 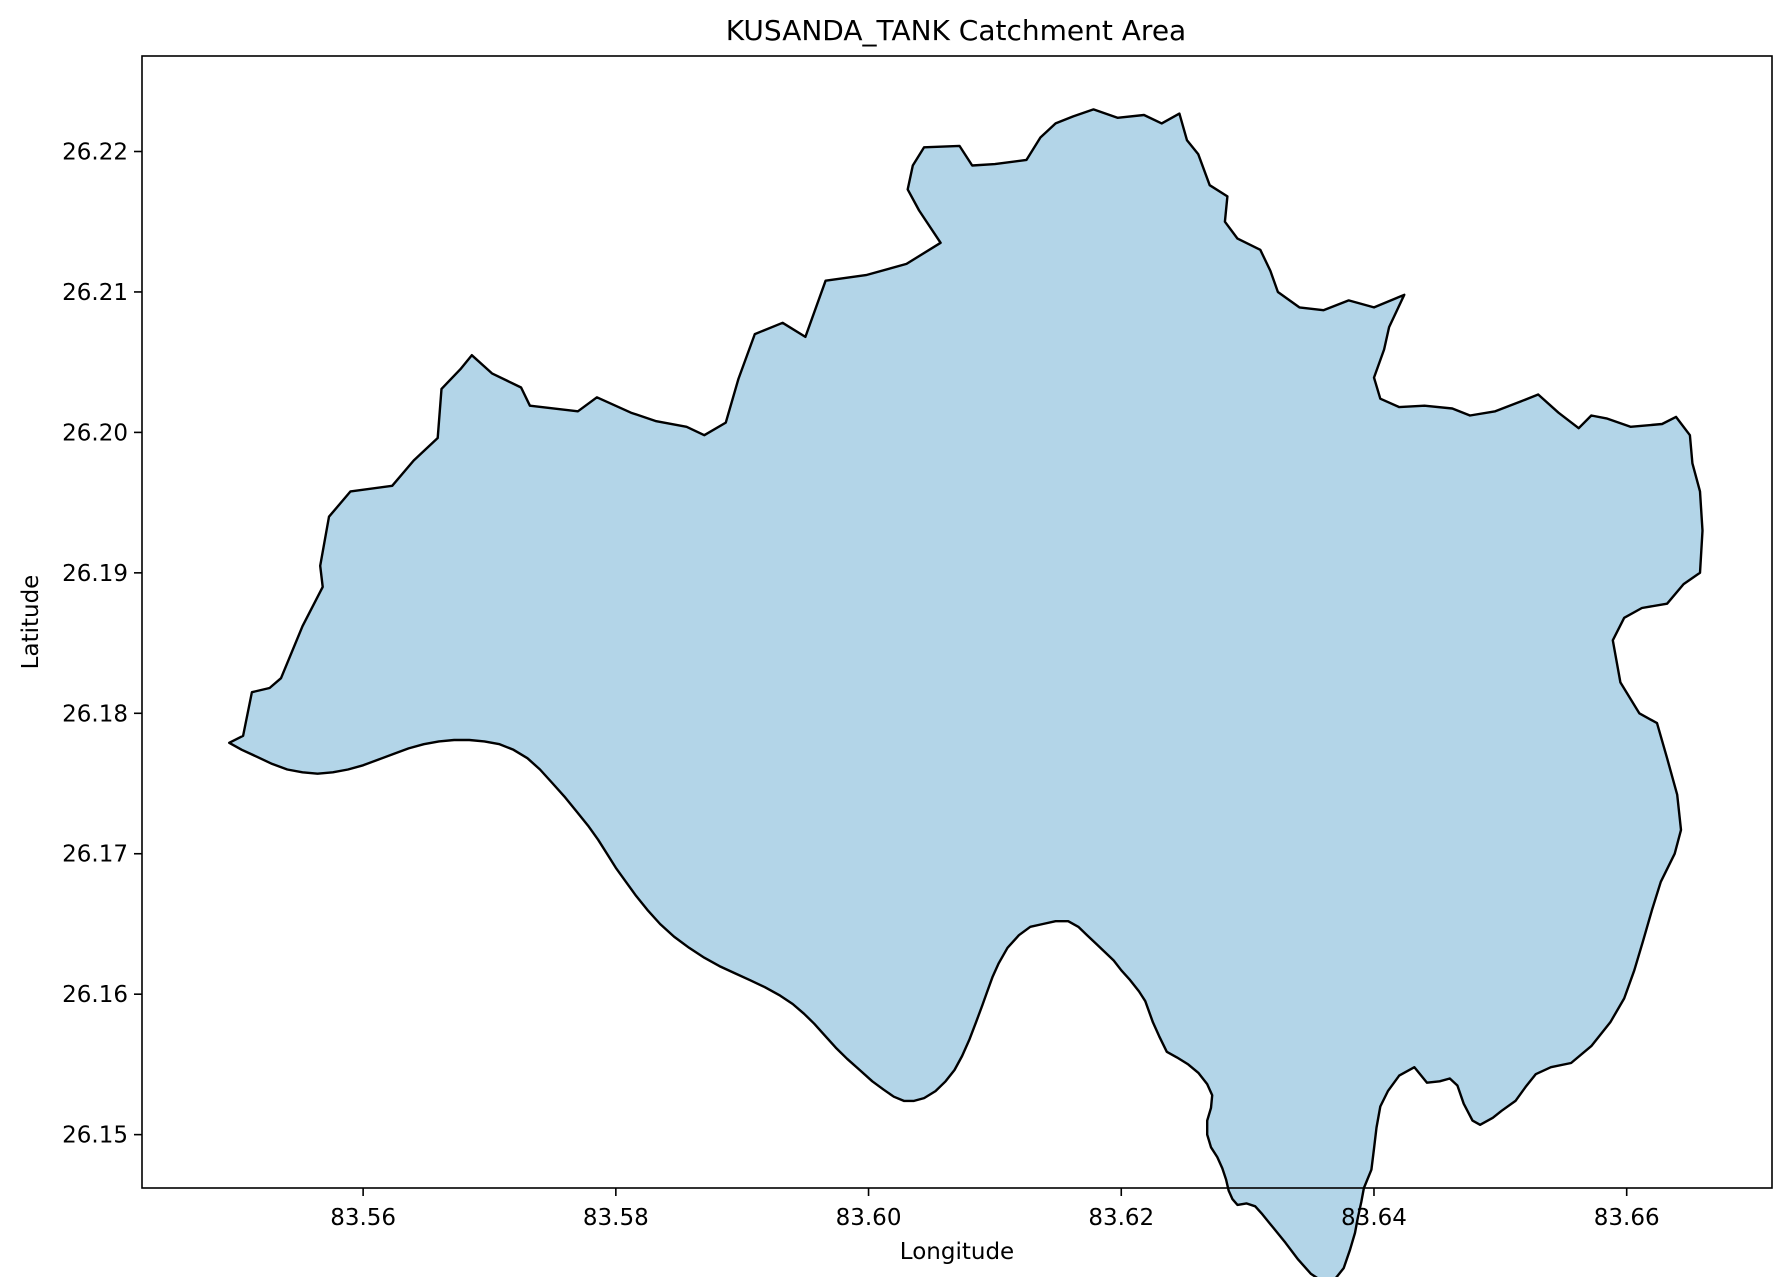 What do you see at coordinates (1374, 1218) in the screenshot?
I see `x-tick-label: 83.64` at bounding box center [1374, 1218].